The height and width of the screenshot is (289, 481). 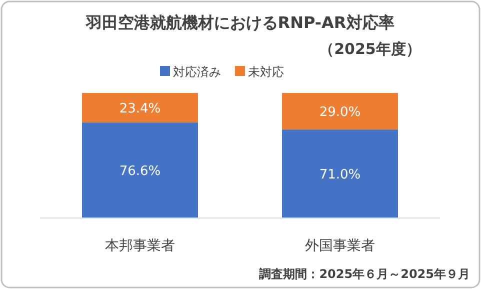 I want to click on chart-subtitle: （2025年度）, so click(x=370, y=49).